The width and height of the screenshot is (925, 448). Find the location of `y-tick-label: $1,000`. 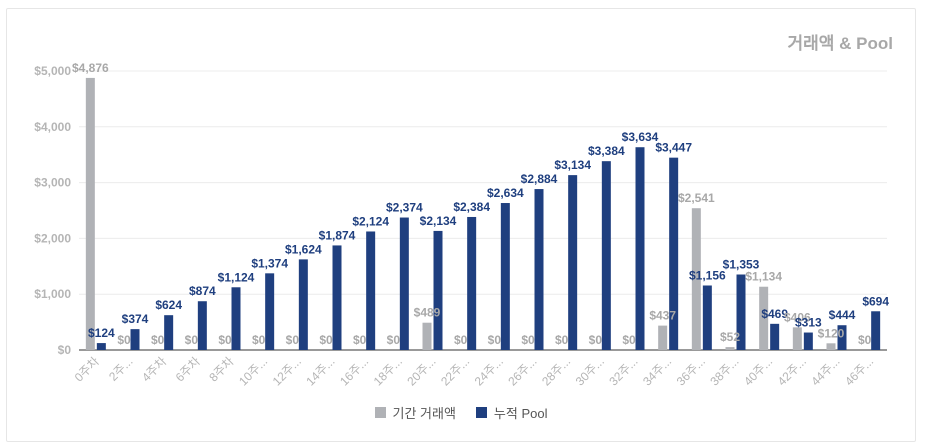

y-tick-label: $1,000 is located at coordinates (52, 294).